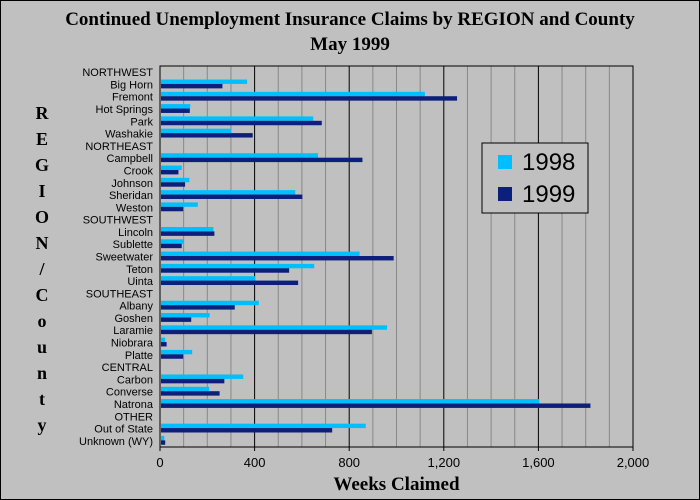  Describe the element at coordinates (349, 462) in the screenshot. I see `x-tick-label: 800` at that location.